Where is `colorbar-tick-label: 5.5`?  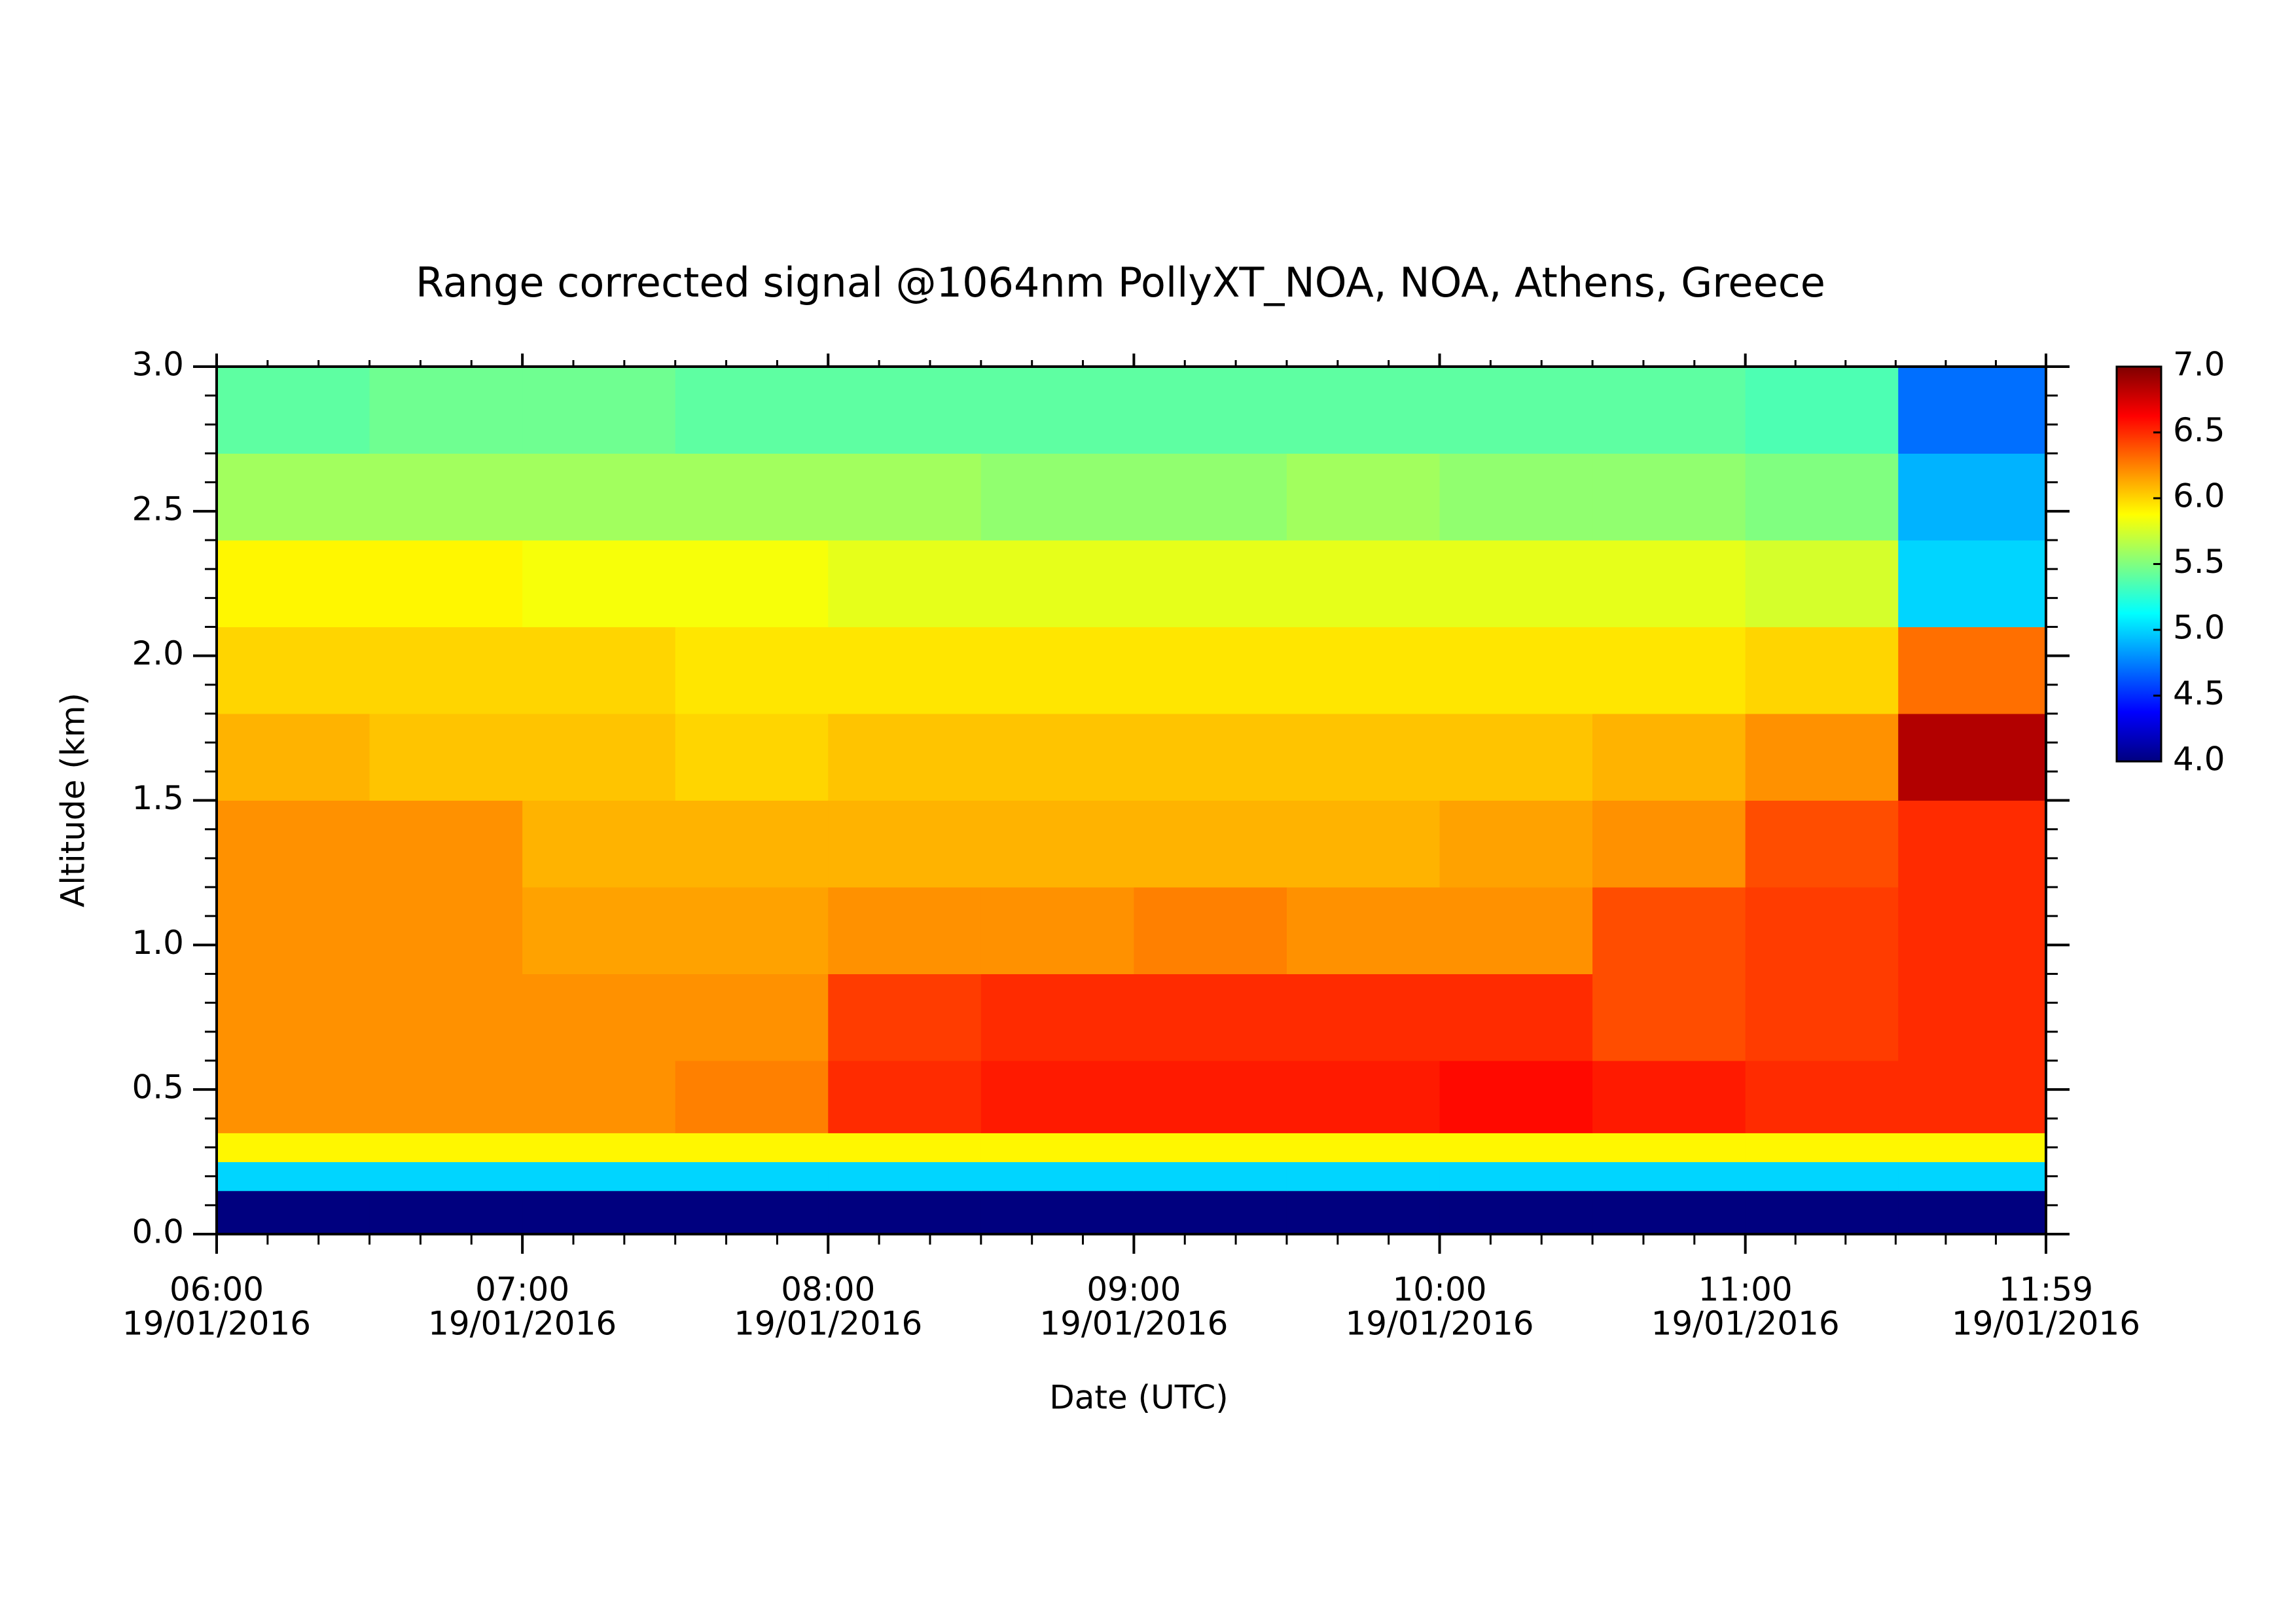 colorbar-tick-label: 5.5 is located at coordinates (2199, 562).